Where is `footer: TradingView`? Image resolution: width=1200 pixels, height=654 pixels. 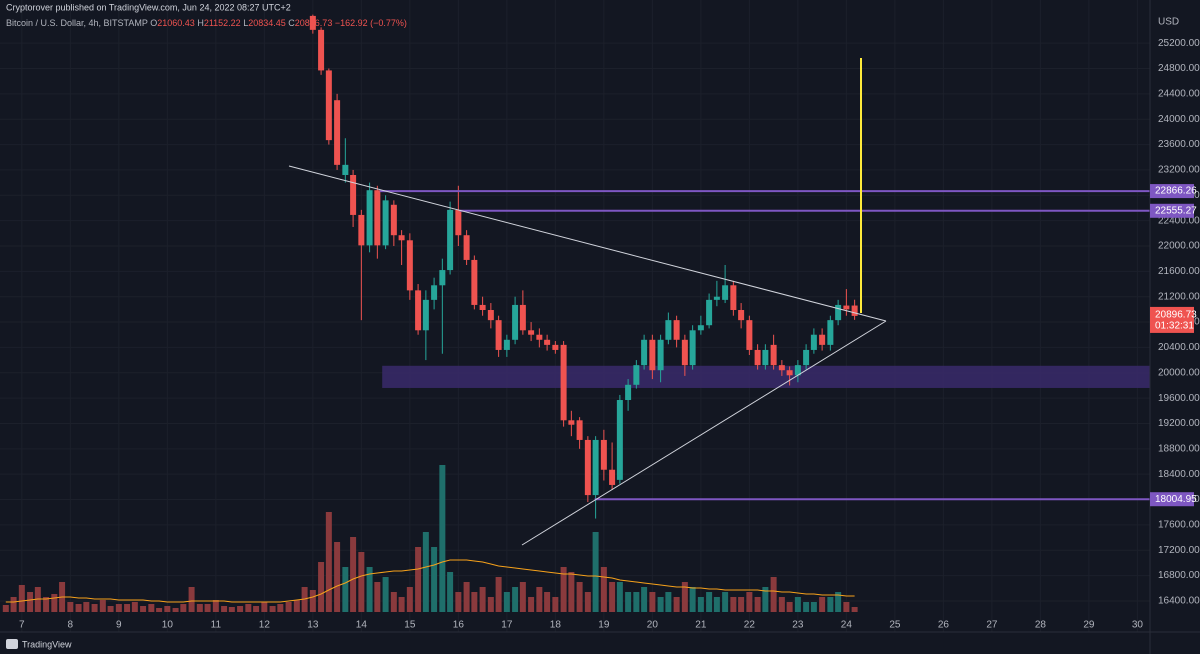
footer: TradingView is located at coordinates (47, 644).